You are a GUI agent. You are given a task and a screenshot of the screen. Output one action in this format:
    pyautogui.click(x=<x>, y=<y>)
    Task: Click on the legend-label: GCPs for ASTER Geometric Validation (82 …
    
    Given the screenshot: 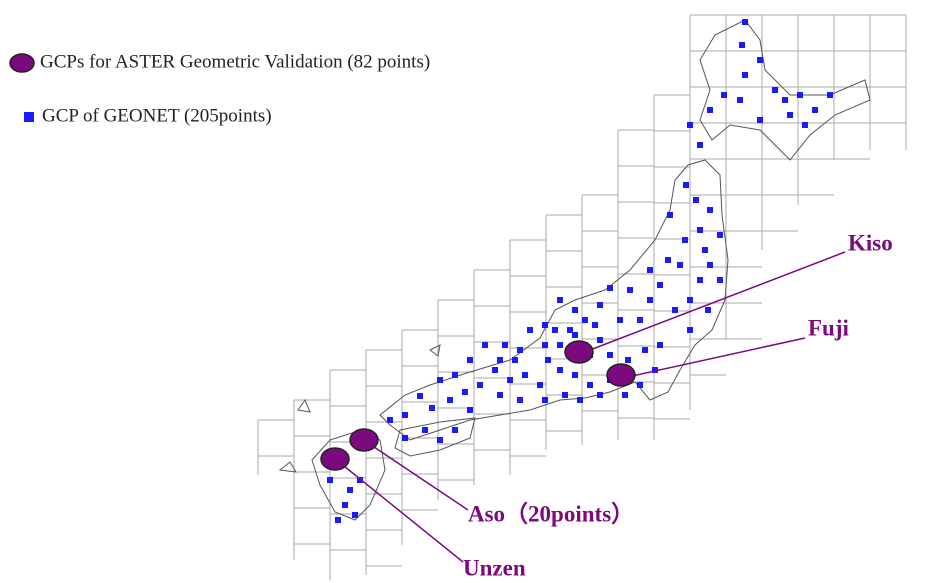 What is the action you would take?
    pyautogui.click(x=235, y=61)
    